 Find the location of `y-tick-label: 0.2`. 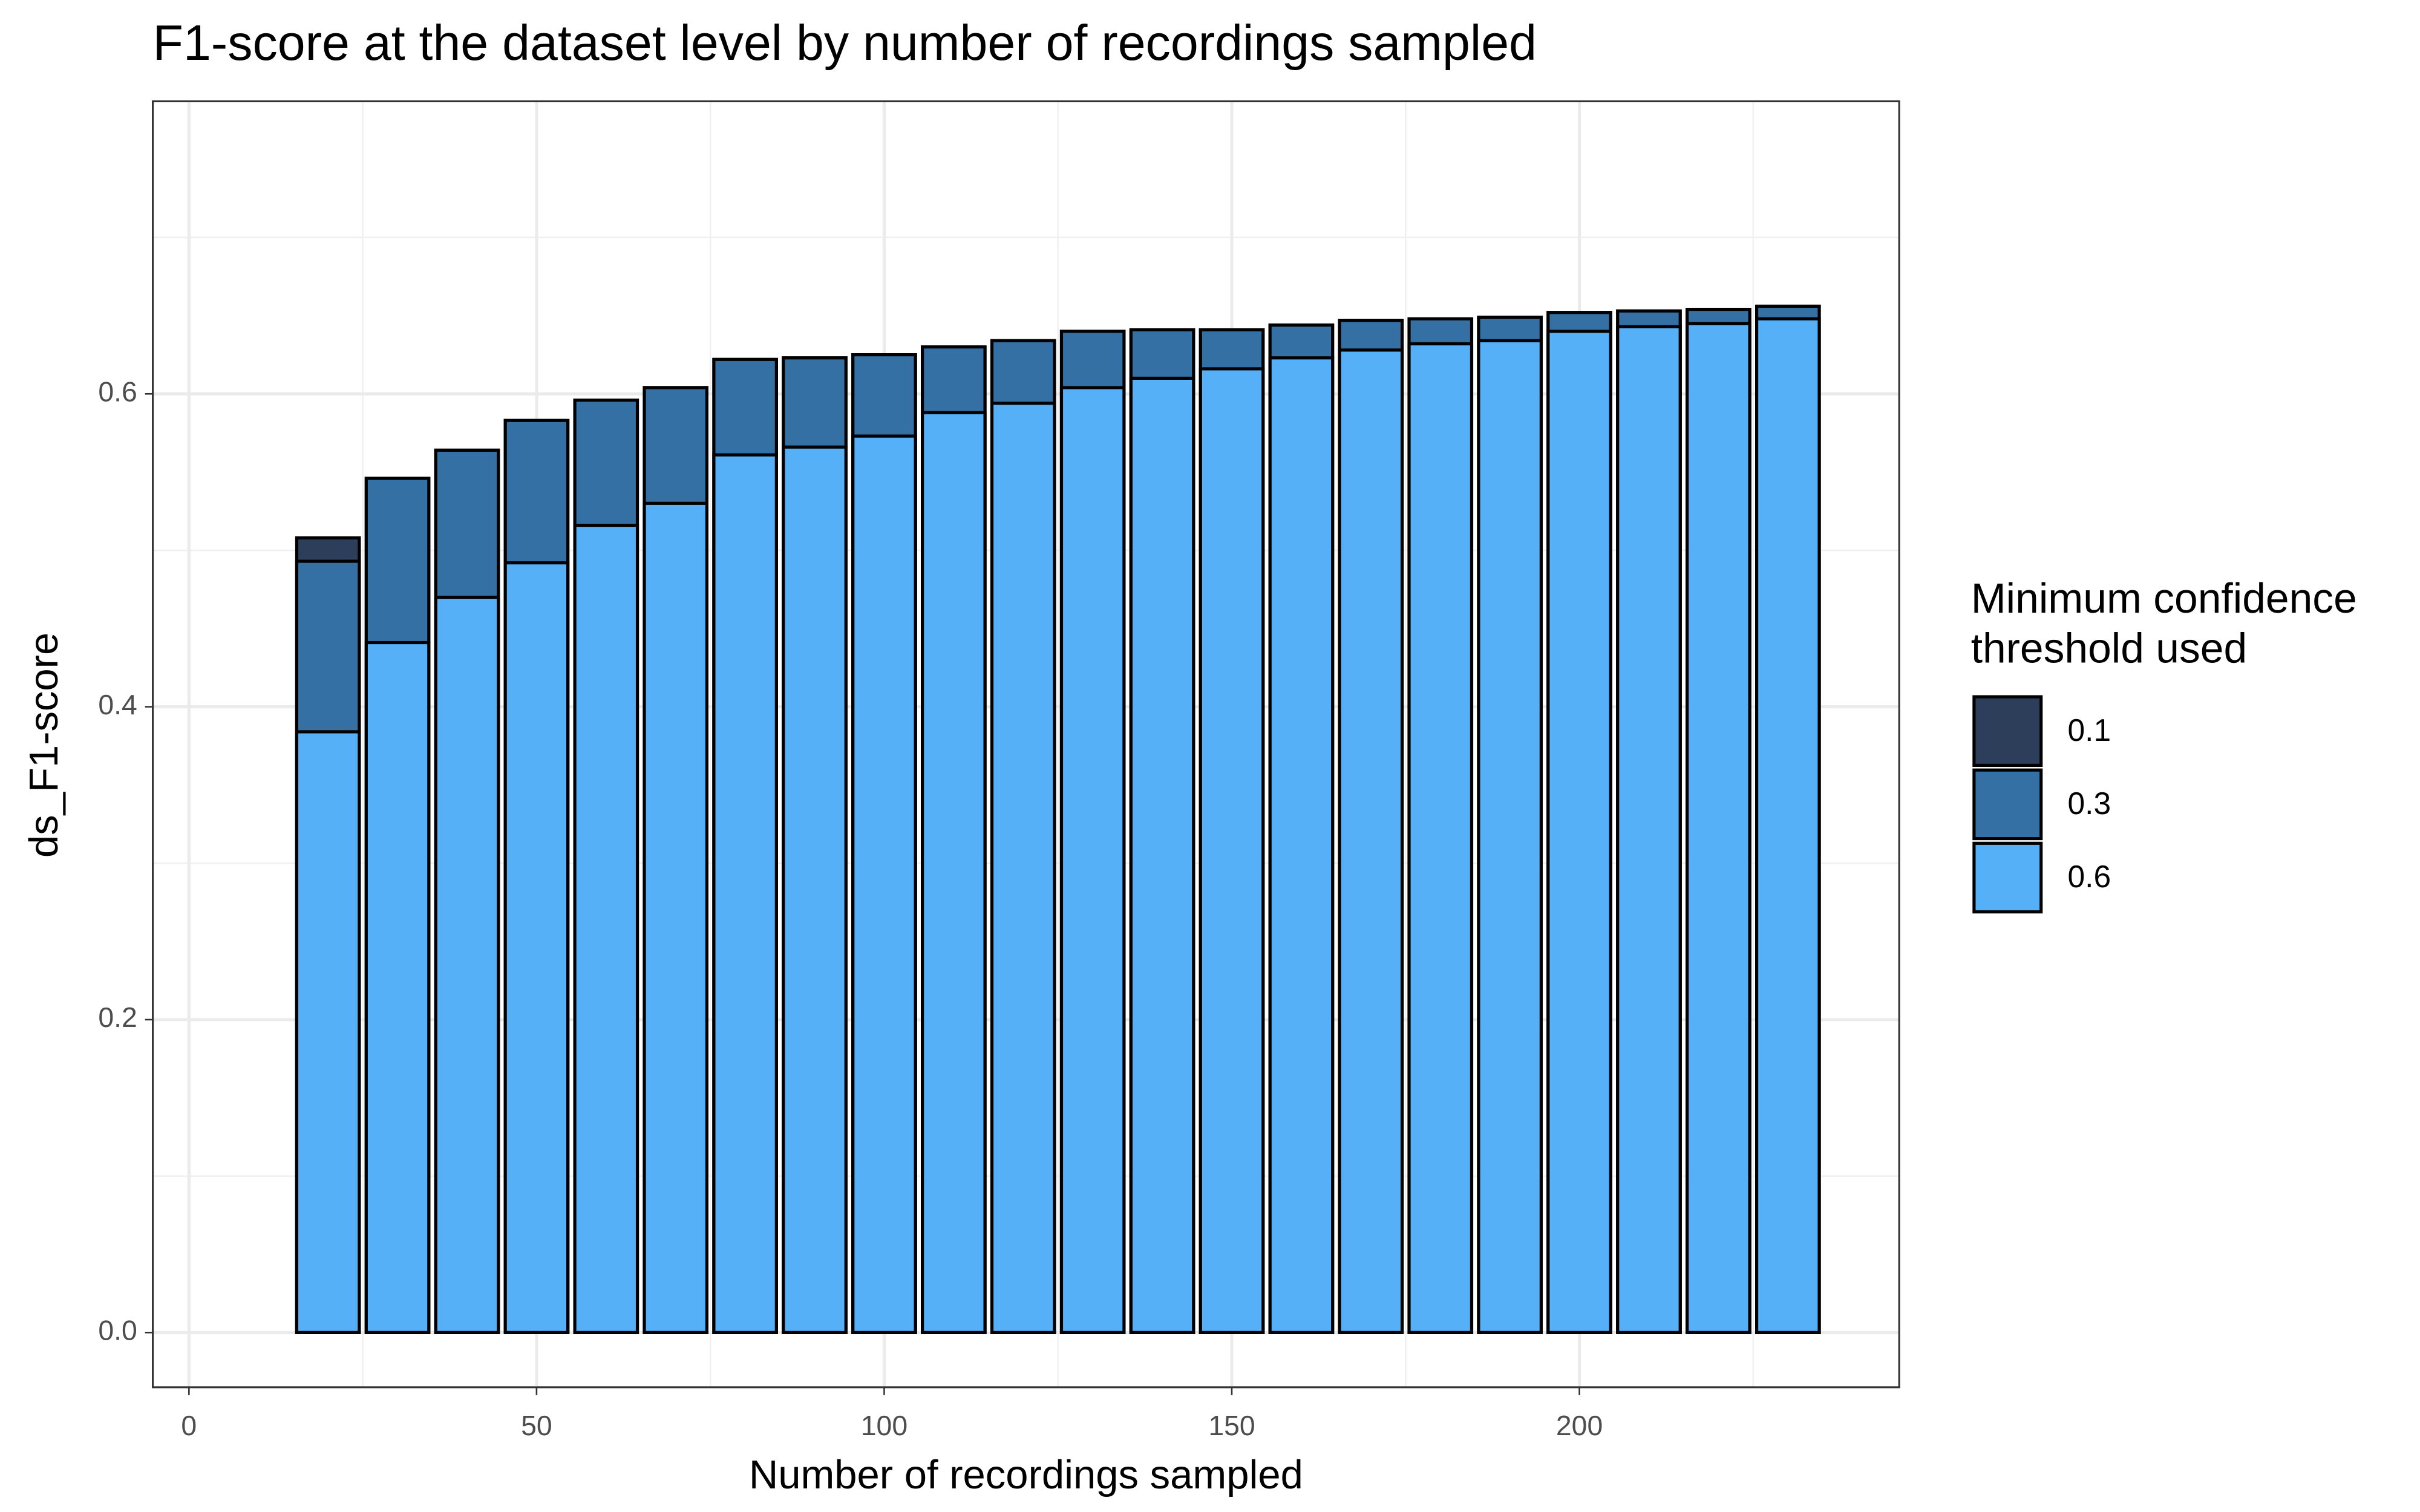

y-tick-label: 0.2 is located at coordinates (117, 1017).